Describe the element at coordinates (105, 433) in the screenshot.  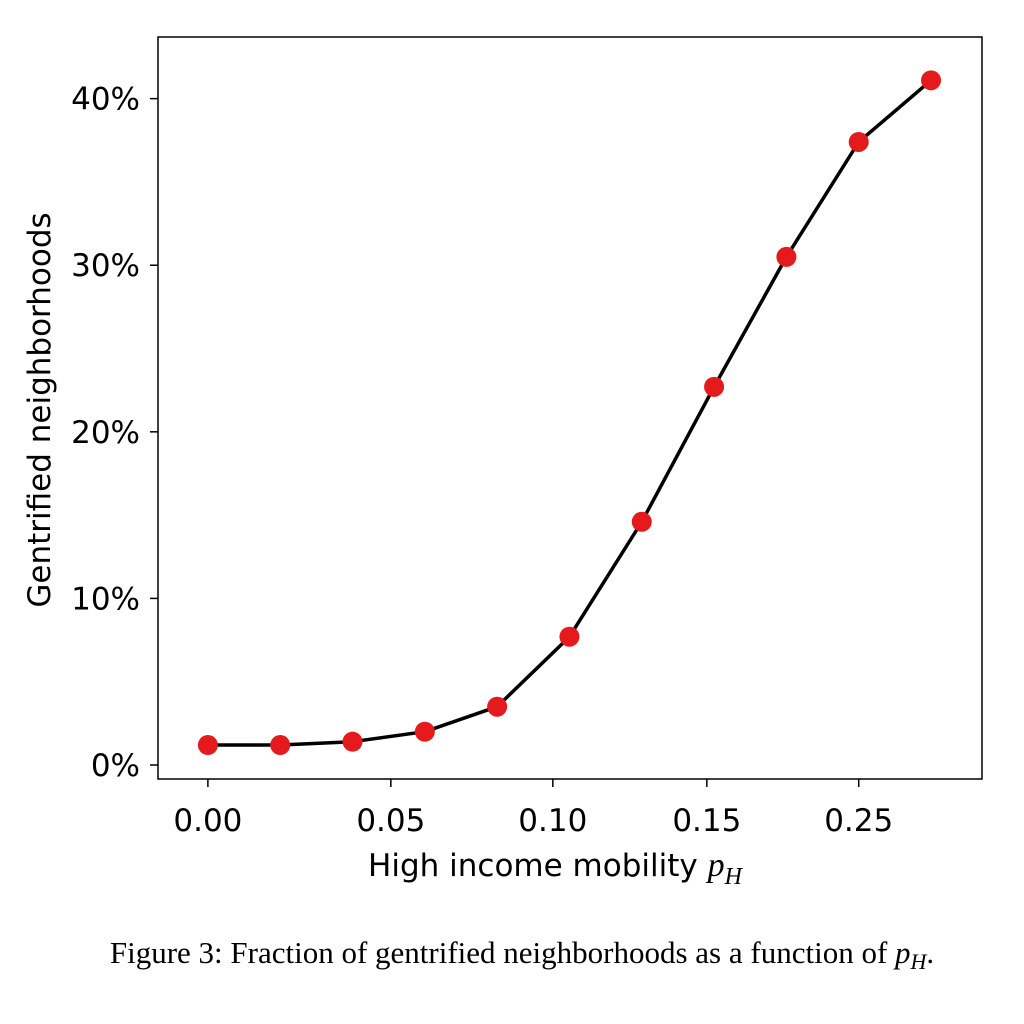
I see `y-tick-label: 20%` at that location.